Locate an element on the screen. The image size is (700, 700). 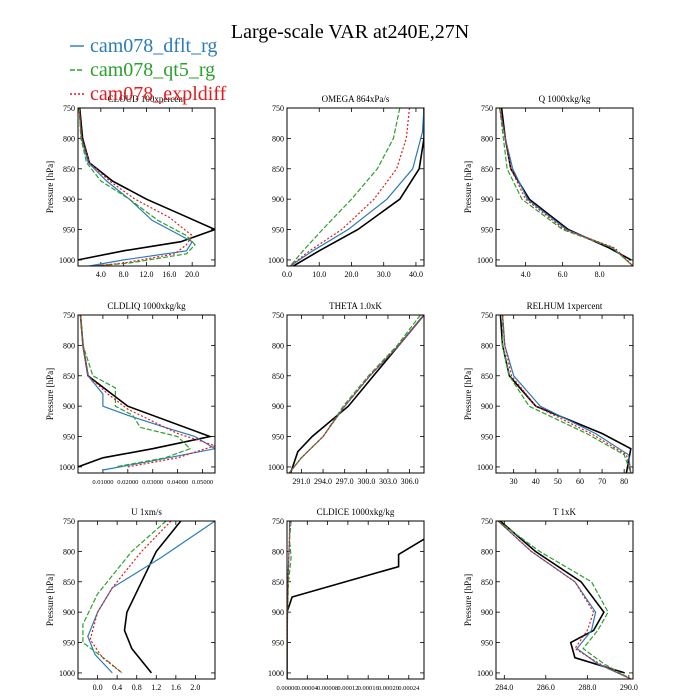
x-tick-label: 50 is located at coordinates (558, 481).